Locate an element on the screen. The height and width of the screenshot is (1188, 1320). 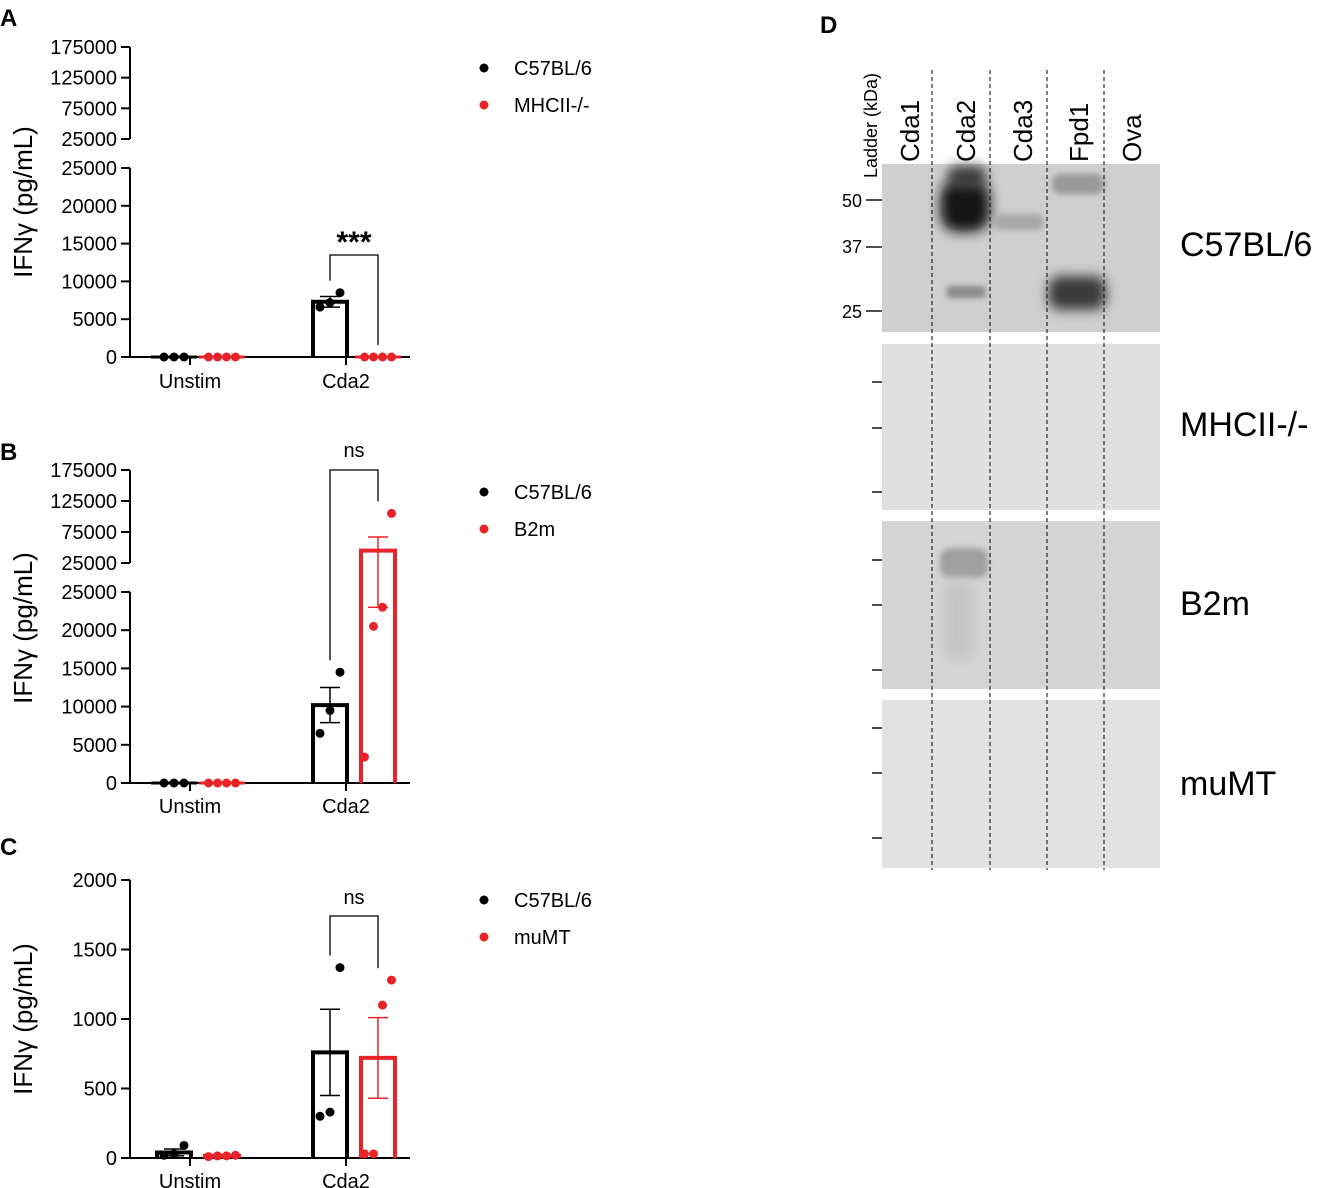
y-axis-label: IFNγ (pg/mL) is located at coordinates (23, 202).